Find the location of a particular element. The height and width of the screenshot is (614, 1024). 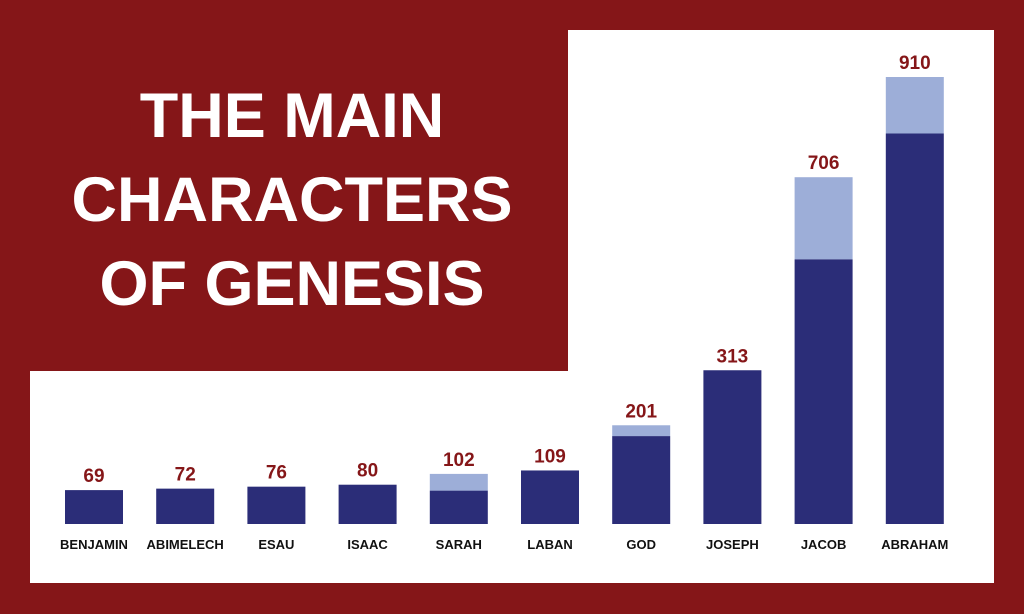

bar-esau-dark is located at coordinates (276, 505).